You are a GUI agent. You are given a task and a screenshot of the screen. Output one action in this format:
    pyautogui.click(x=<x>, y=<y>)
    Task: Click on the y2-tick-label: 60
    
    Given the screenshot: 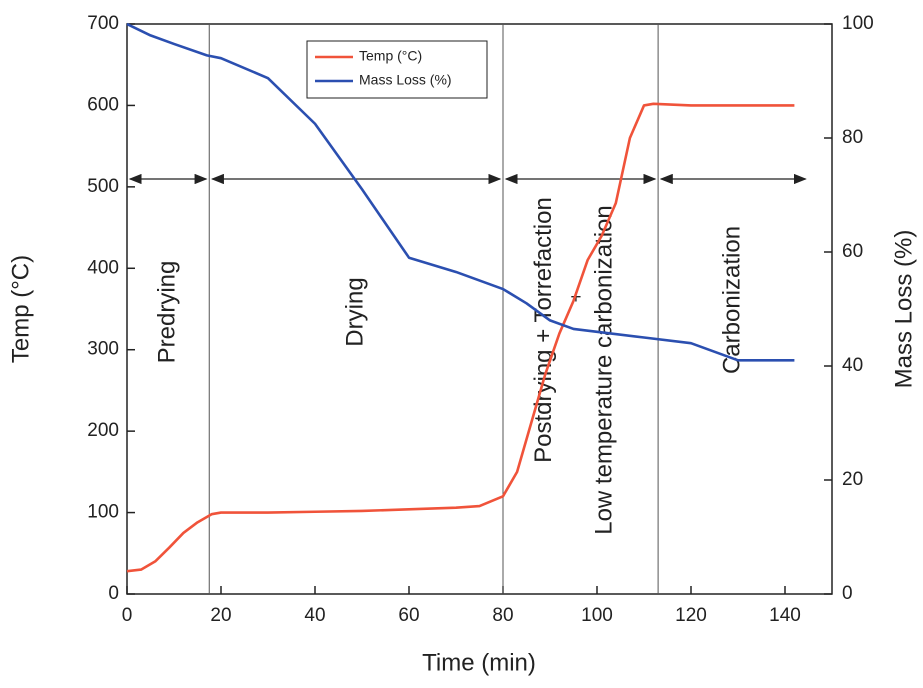 What is the action you would take?
    pyautogui.click(x=852, y=251)
    